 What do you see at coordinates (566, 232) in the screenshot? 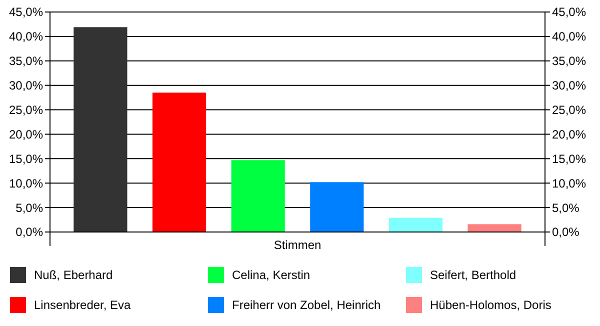
I see `text: 0,0%` at bounding box center [566, 232].